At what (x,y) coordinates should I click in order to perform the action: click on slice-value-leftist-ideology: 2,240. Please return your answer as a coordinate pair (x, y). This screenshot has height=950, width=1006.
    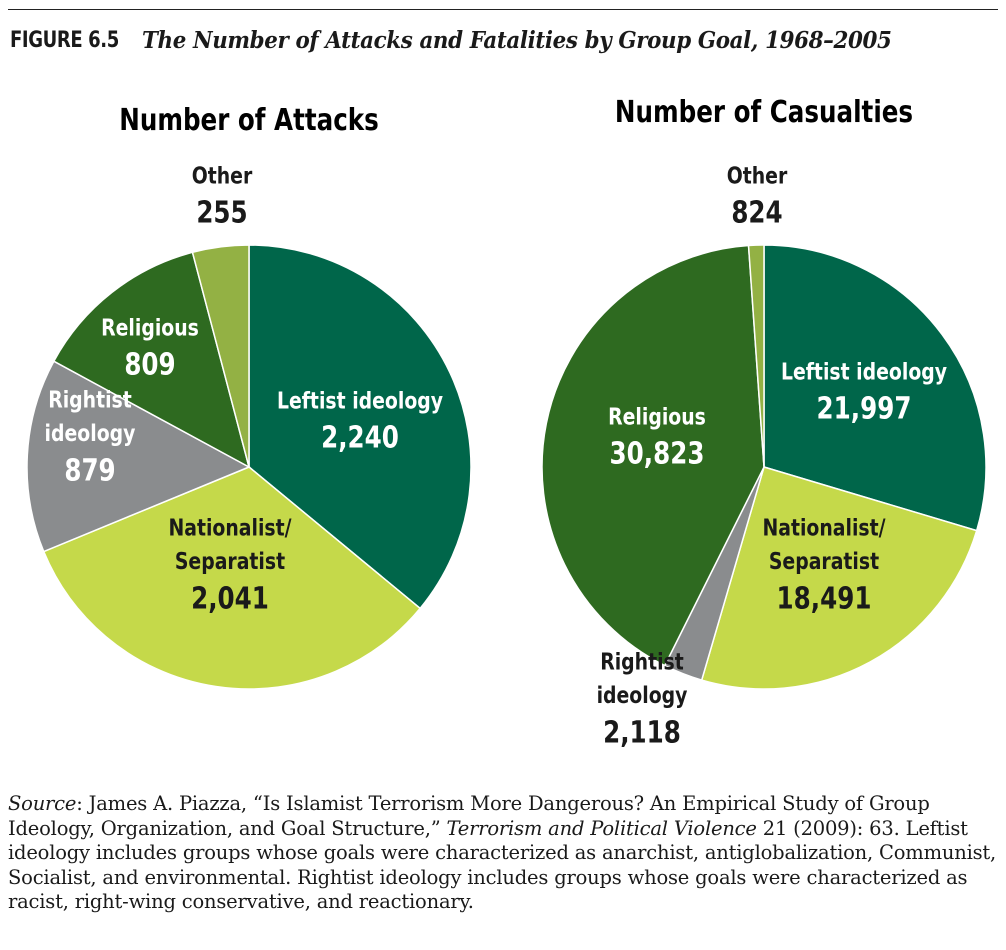
    Looking at the image, I should click on (360, 438).